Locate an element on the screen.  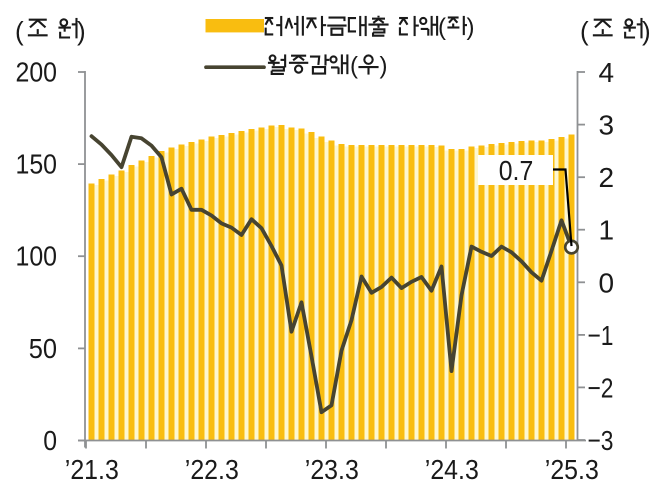
svg-text: 200 is located at coordinates (37, 71).